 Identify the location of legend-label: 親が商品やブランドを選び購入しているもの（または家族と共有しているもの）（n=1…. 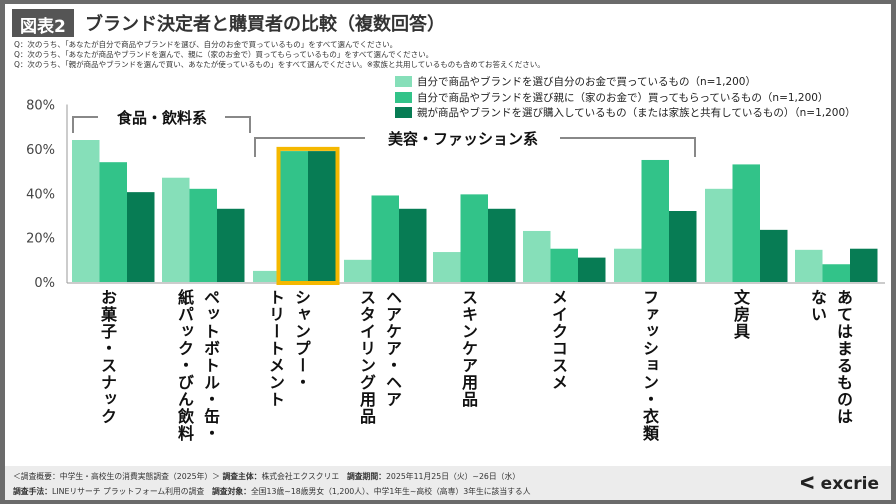
(636, 113).